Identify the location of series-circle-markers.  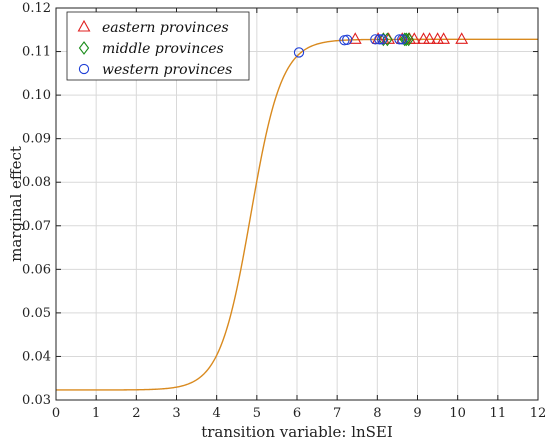
(350, 46).